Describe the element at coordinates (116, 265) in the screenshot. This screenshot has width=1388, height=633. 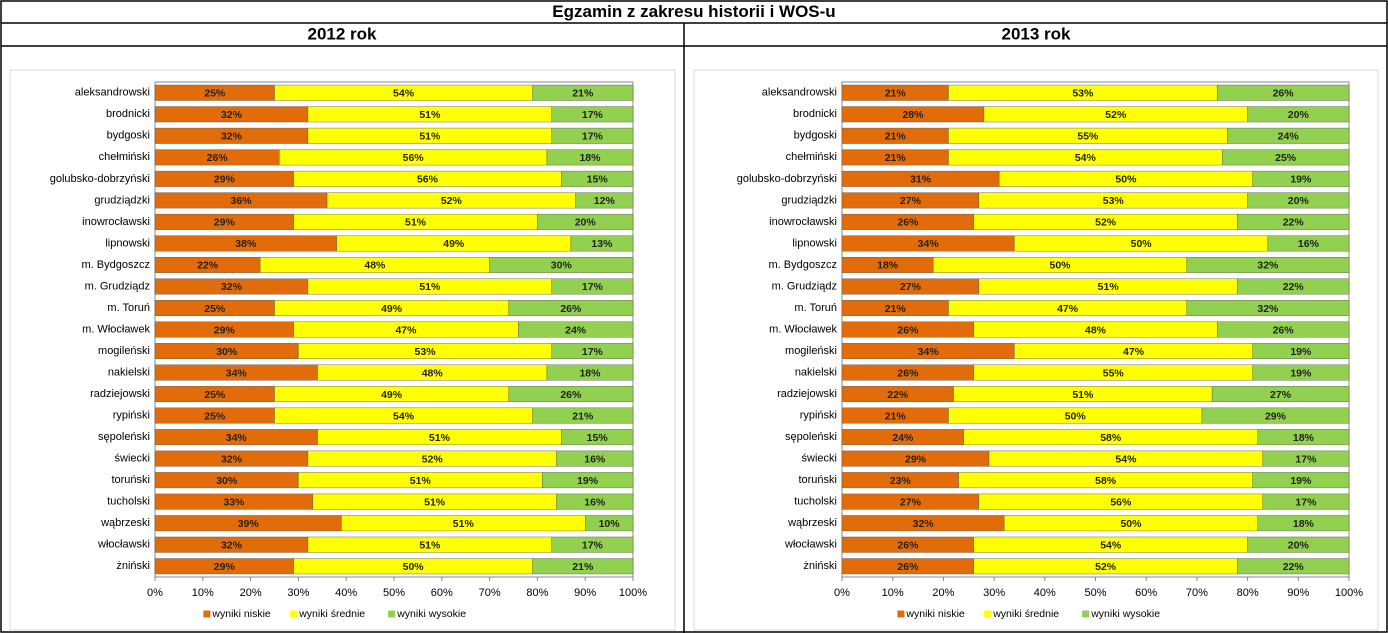
I see `category-label: m. Bydgoszcz` at that location.